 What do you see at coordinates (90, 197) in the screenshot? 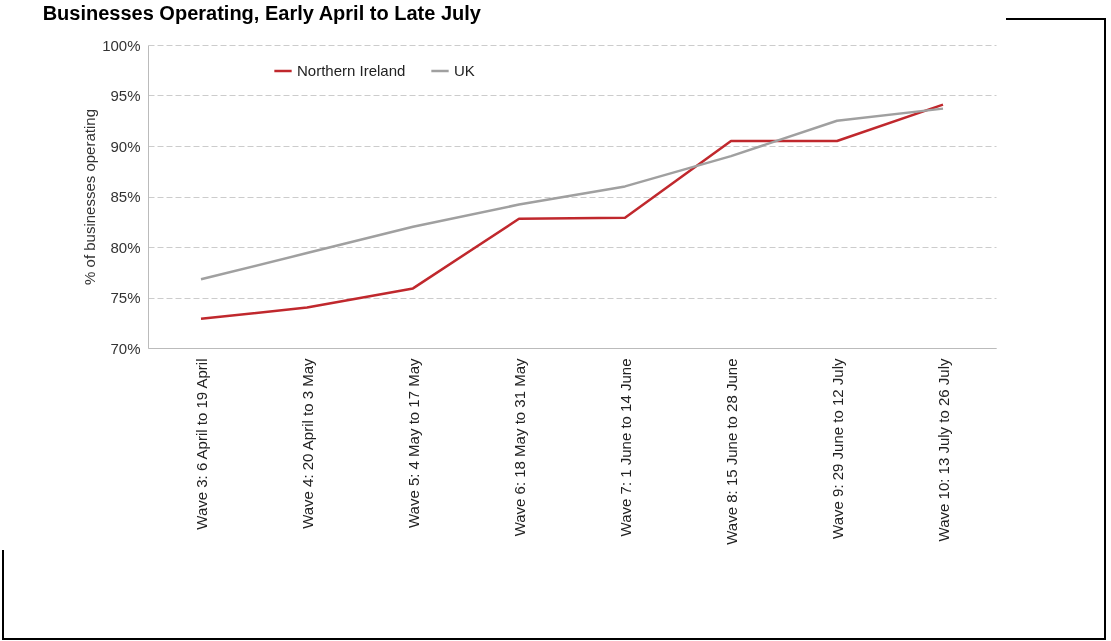
I see `y-axis-title: % of businesses operating` at bounding box center [90, 197].